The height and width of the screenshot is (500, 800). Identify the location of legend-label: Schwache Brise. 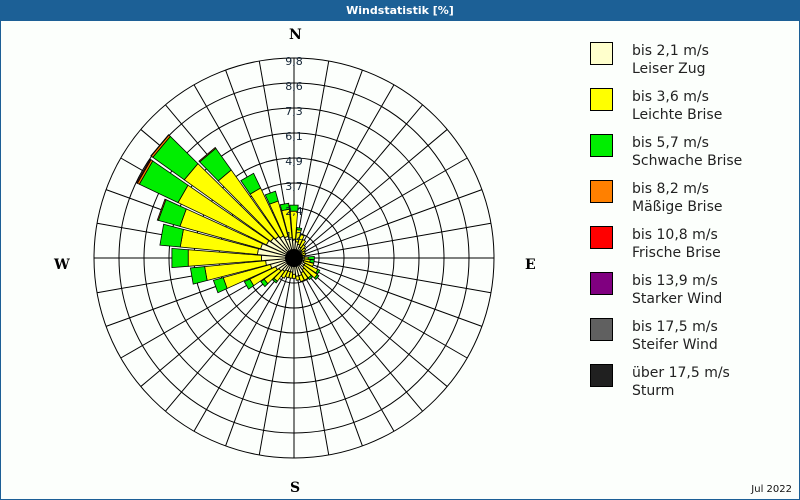
(687, 161).